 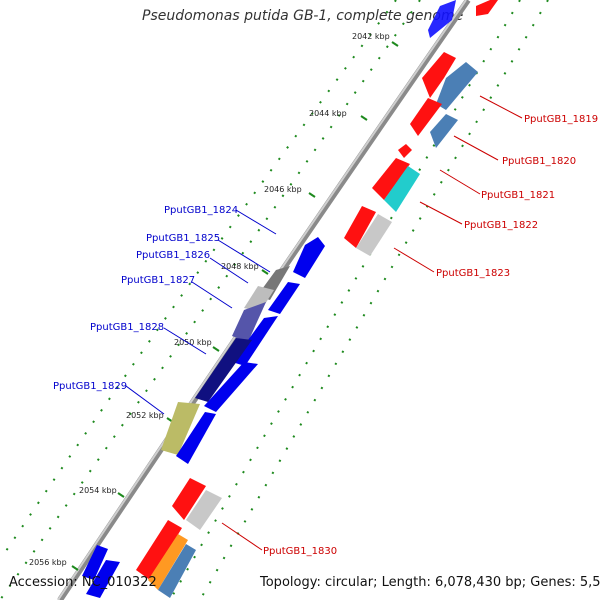 What do you see at coordinates (90, 386) in the screenshot?
I see `gene-label-1829: PputGB1_1829` at bounding box center [90, 386].